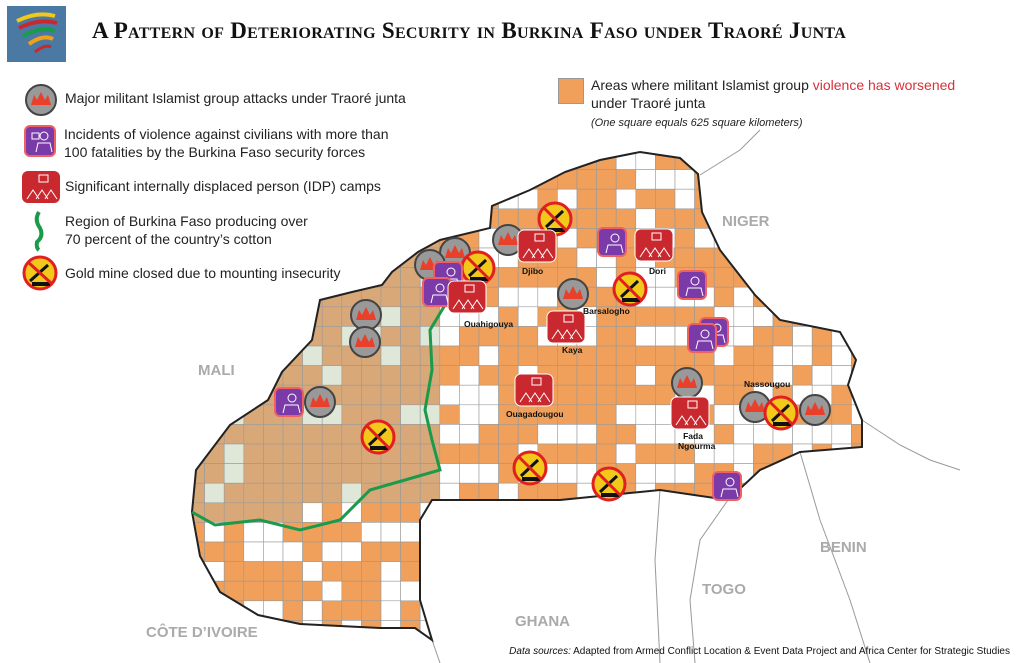  What do you see at coordinates (202, 632) in the screenshot?
I see `label-cote-divoire: CÔTE D’IVOIRE` at bounding box center [202, 632].